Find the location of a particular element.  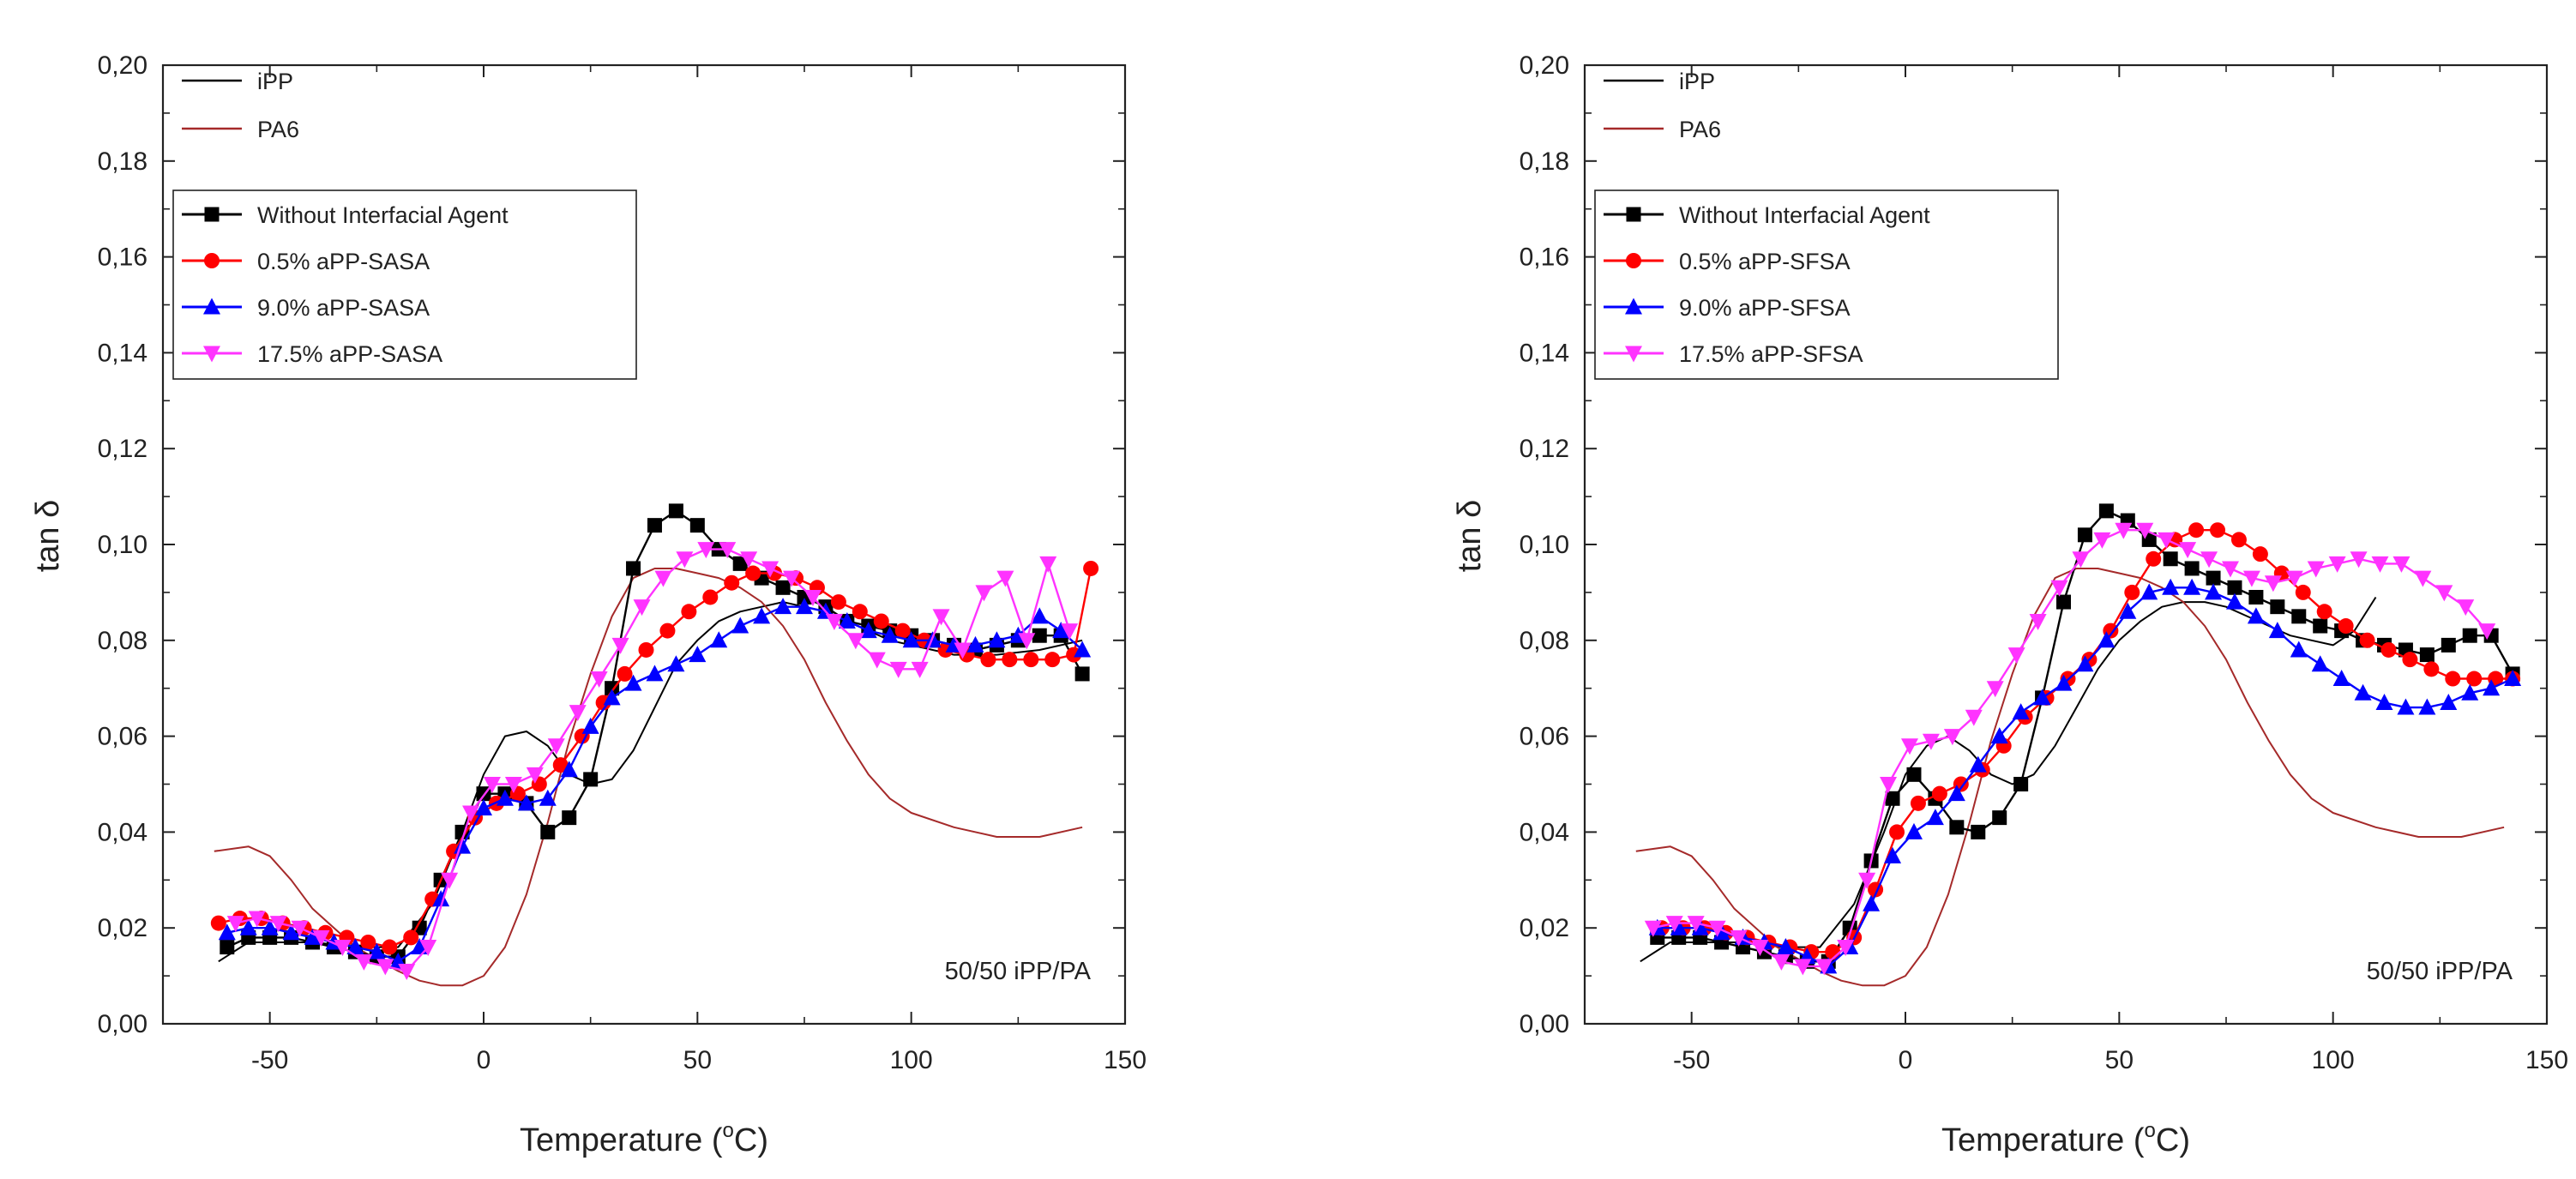

y-tick-label: 0,16 is located at coordinates (1544, 258).